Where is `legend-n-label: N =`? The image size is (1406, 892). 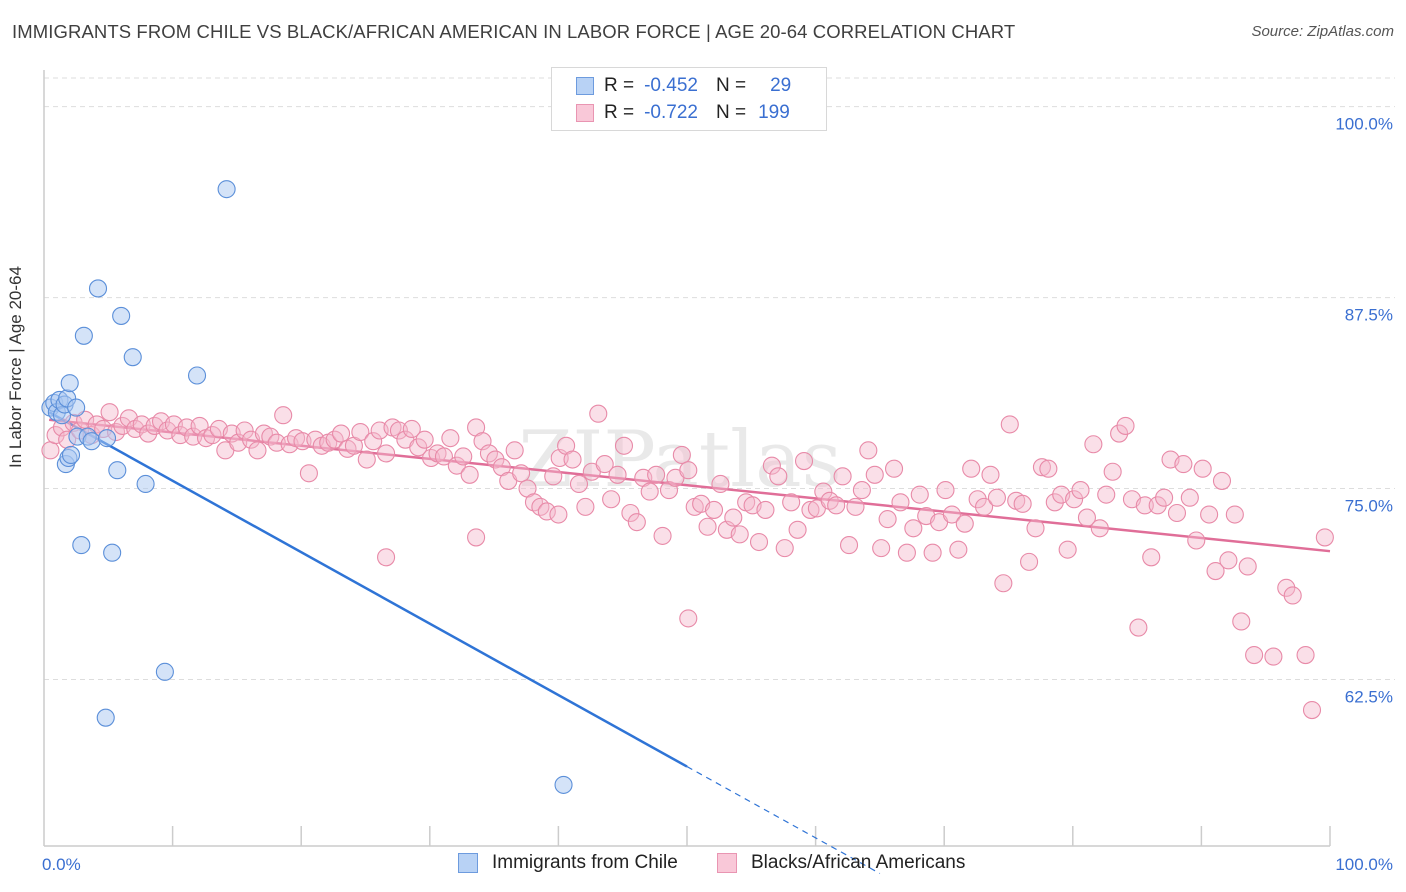 legend-n-label: N = is located at coordinates (731, 85).